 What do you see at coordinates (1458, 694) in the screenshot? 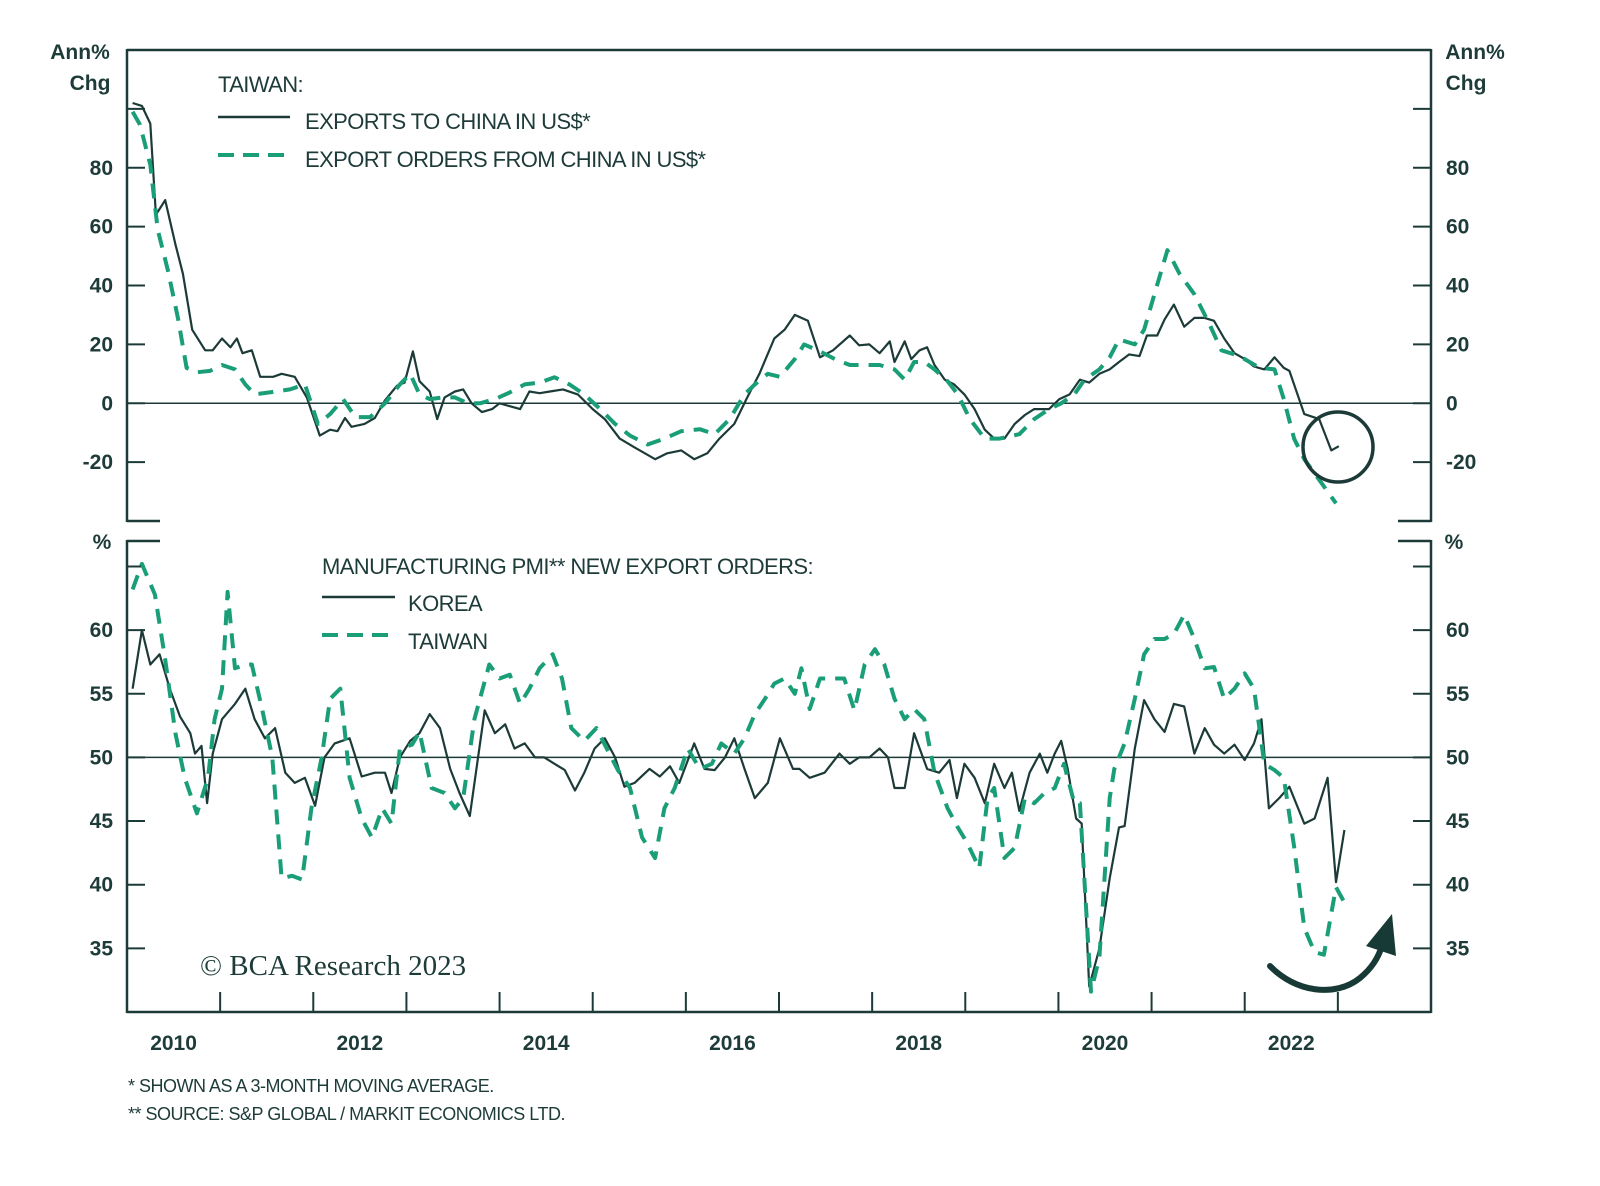
I see `y-tick-label-right: 55` at bounding box center [1458, 694].